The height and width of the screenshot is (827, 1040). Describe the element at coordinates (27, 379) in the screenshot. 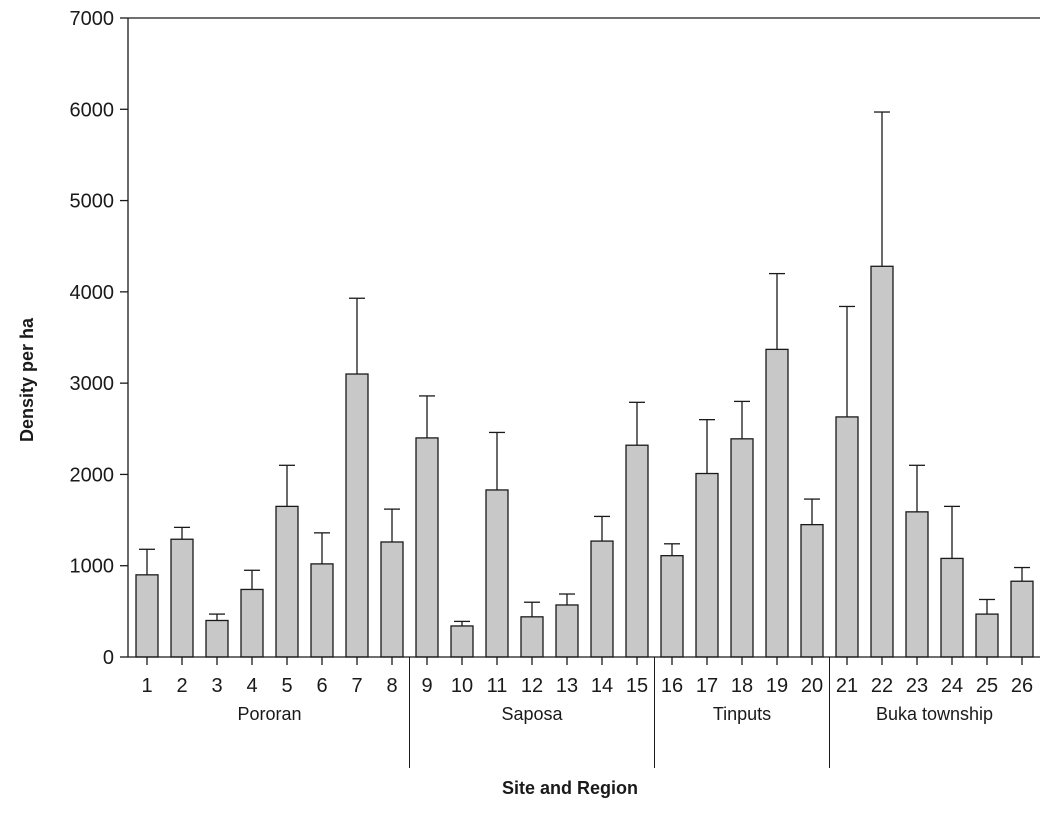

I see `y-axis-title: Density per ha` at that location.